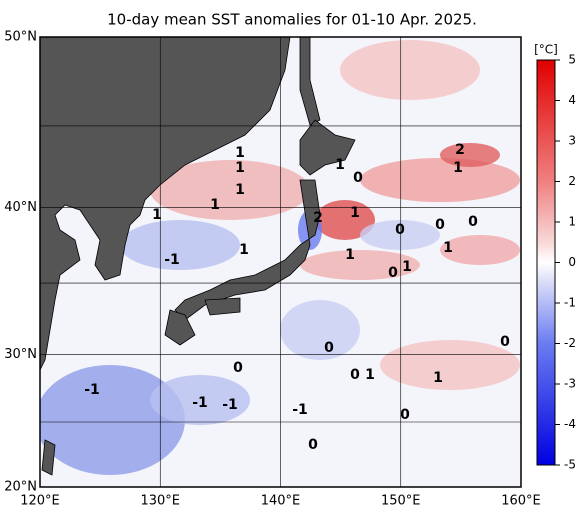 The height and width of the screenshot is (516, 585). I want to click on lat-label: 40°N, so click(20, 207).